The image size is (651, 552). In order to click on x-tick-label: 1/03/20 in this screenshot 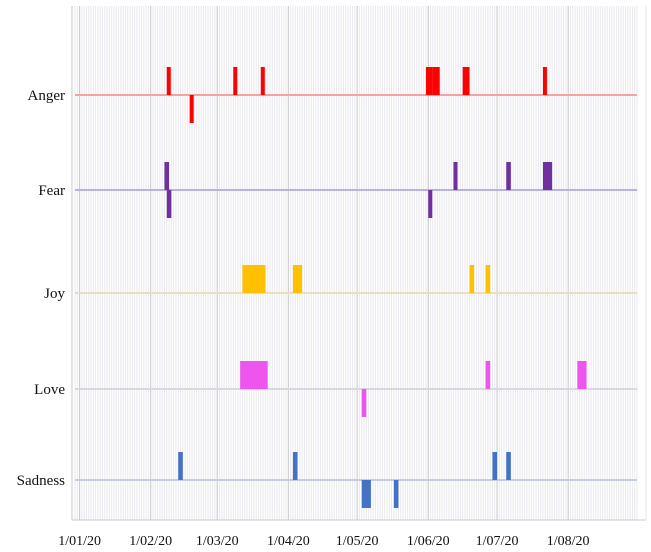, I will do `click(217, 541)`.